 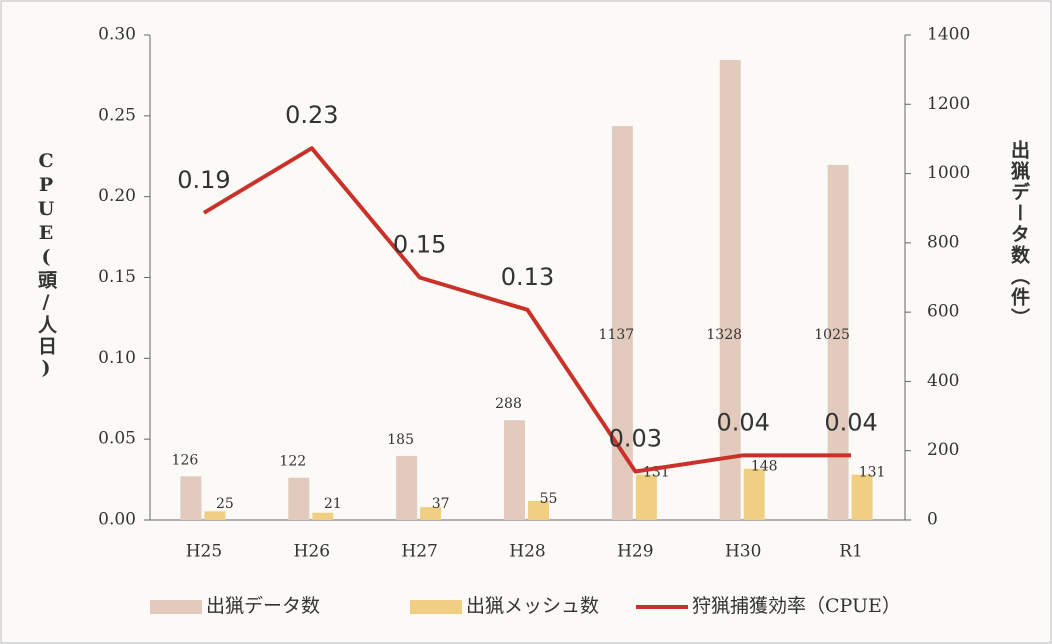 I want to click on bar-label: 55, so click(x=549, y=499).